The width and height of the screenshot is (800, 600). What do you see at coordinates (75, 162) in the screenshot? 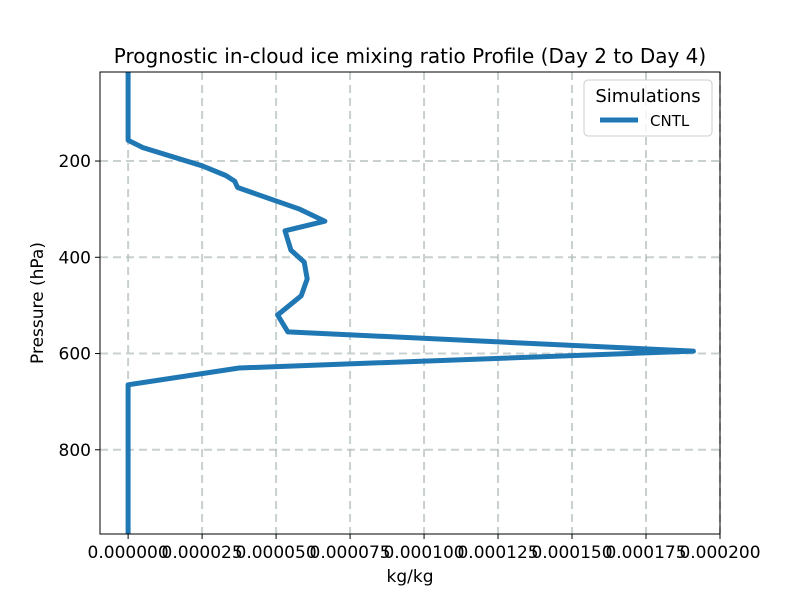
I see `y-tick-label: 200` at bounding box center [75, 162].